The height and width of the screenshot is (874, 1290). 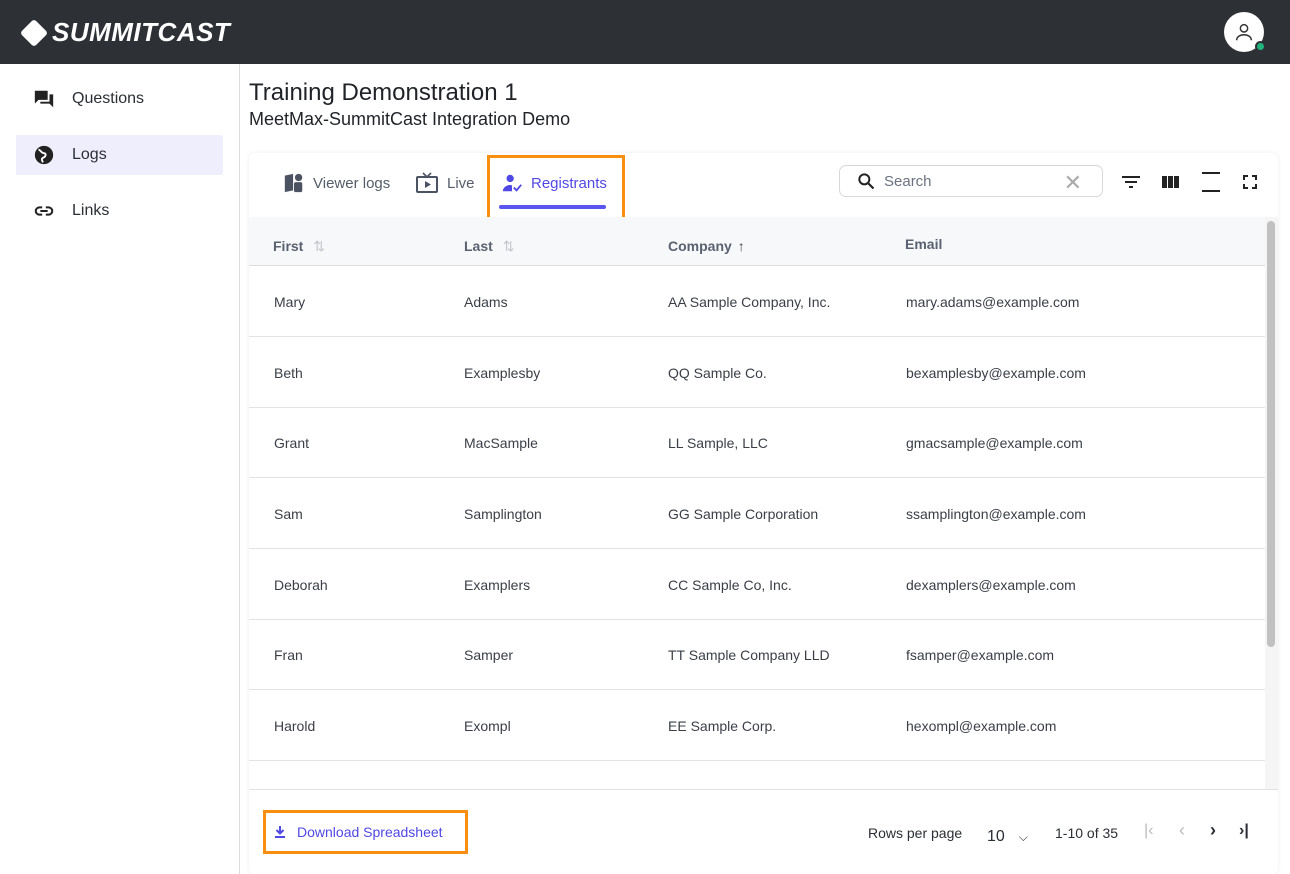 I want to click on table-header, so click(x=757, y=241).